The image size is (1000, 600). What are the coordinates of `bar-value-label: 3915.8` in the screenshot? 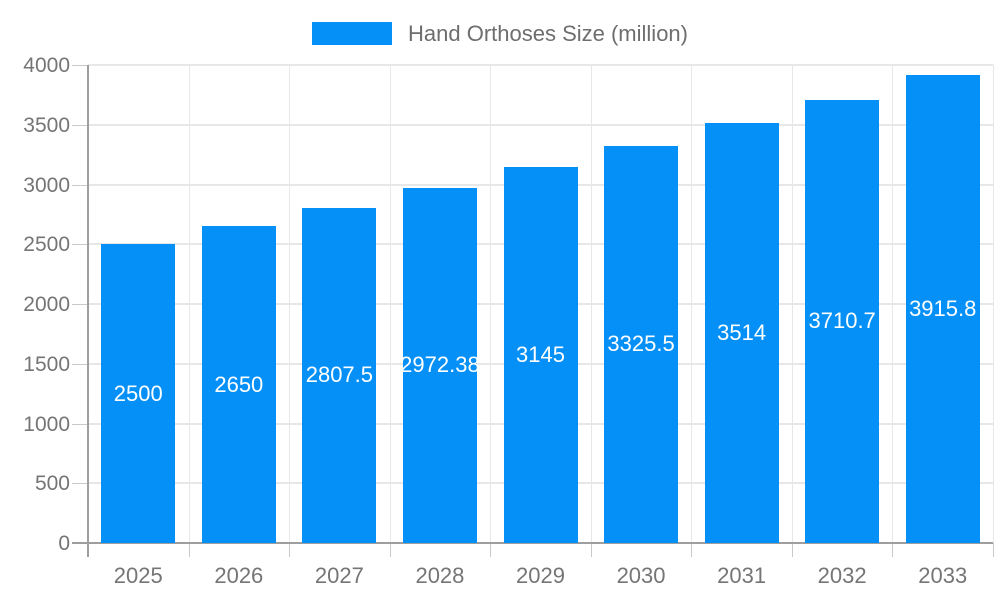 It's located at (943, 309).